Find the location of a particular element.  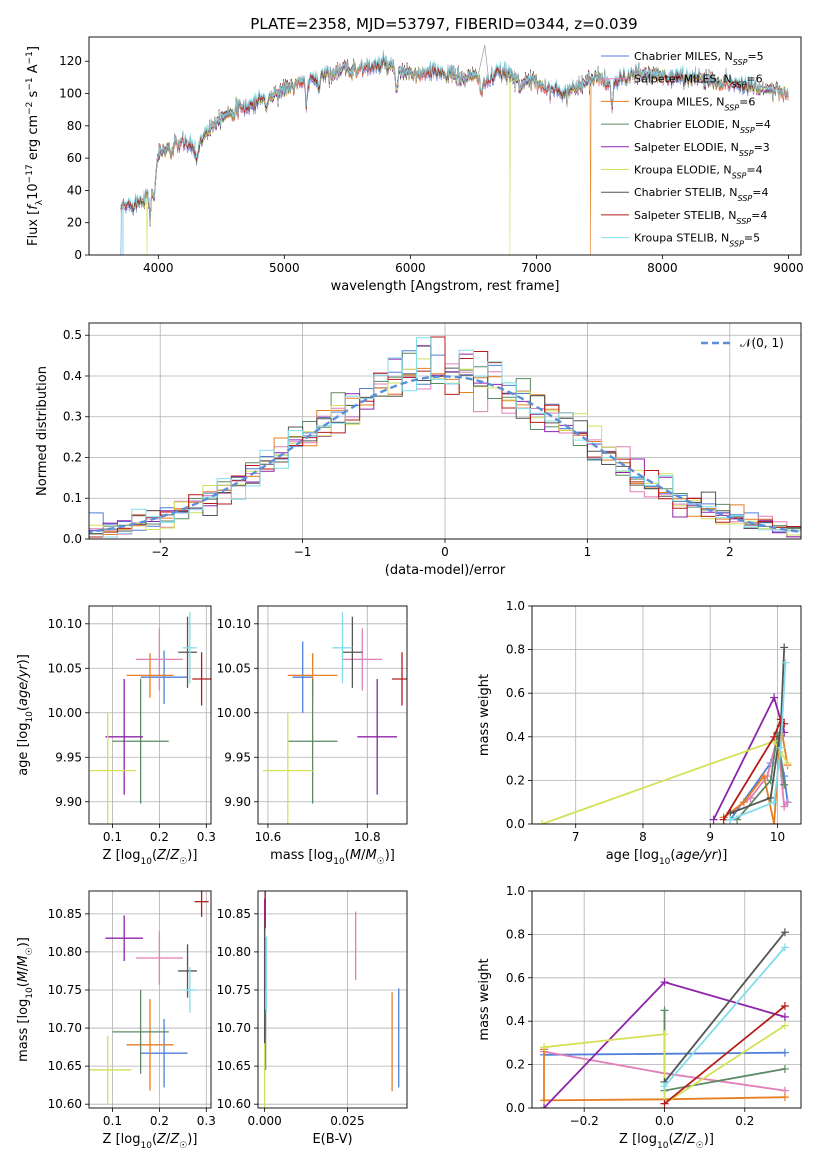

y-tick-label: 10.65 is located at coordinates (65, 1066).